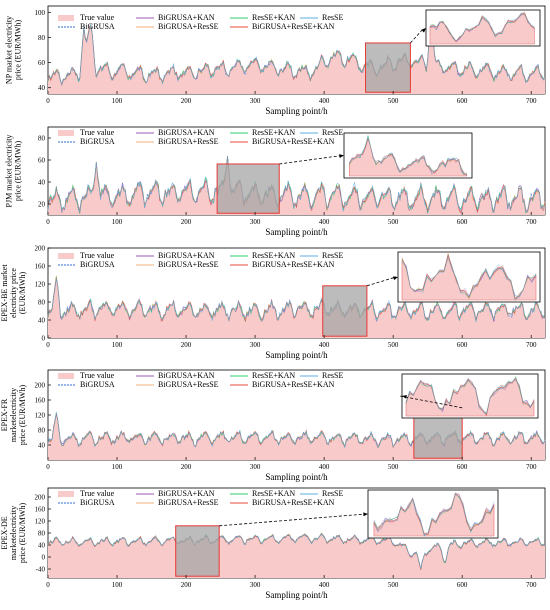  I want to click on y-axis-label: NP market electricityprice (EUR/MWh), so click(14, 50).